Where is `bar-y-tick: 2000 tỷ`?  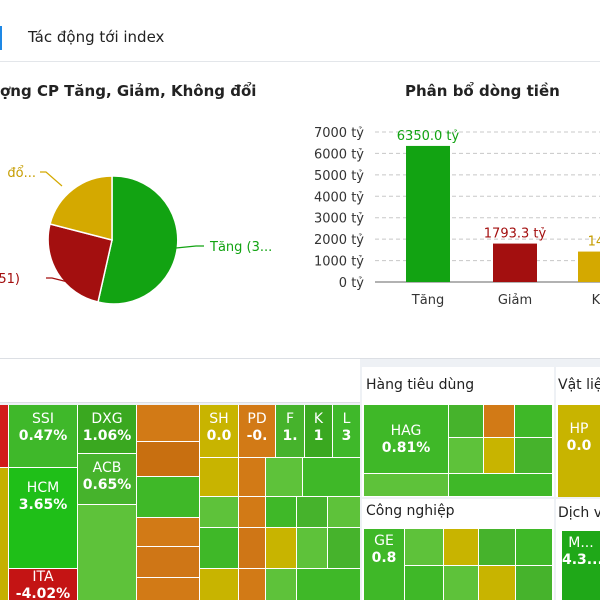 bar-y-tick: 2000 tỷ is located at coordinates (339, 240).